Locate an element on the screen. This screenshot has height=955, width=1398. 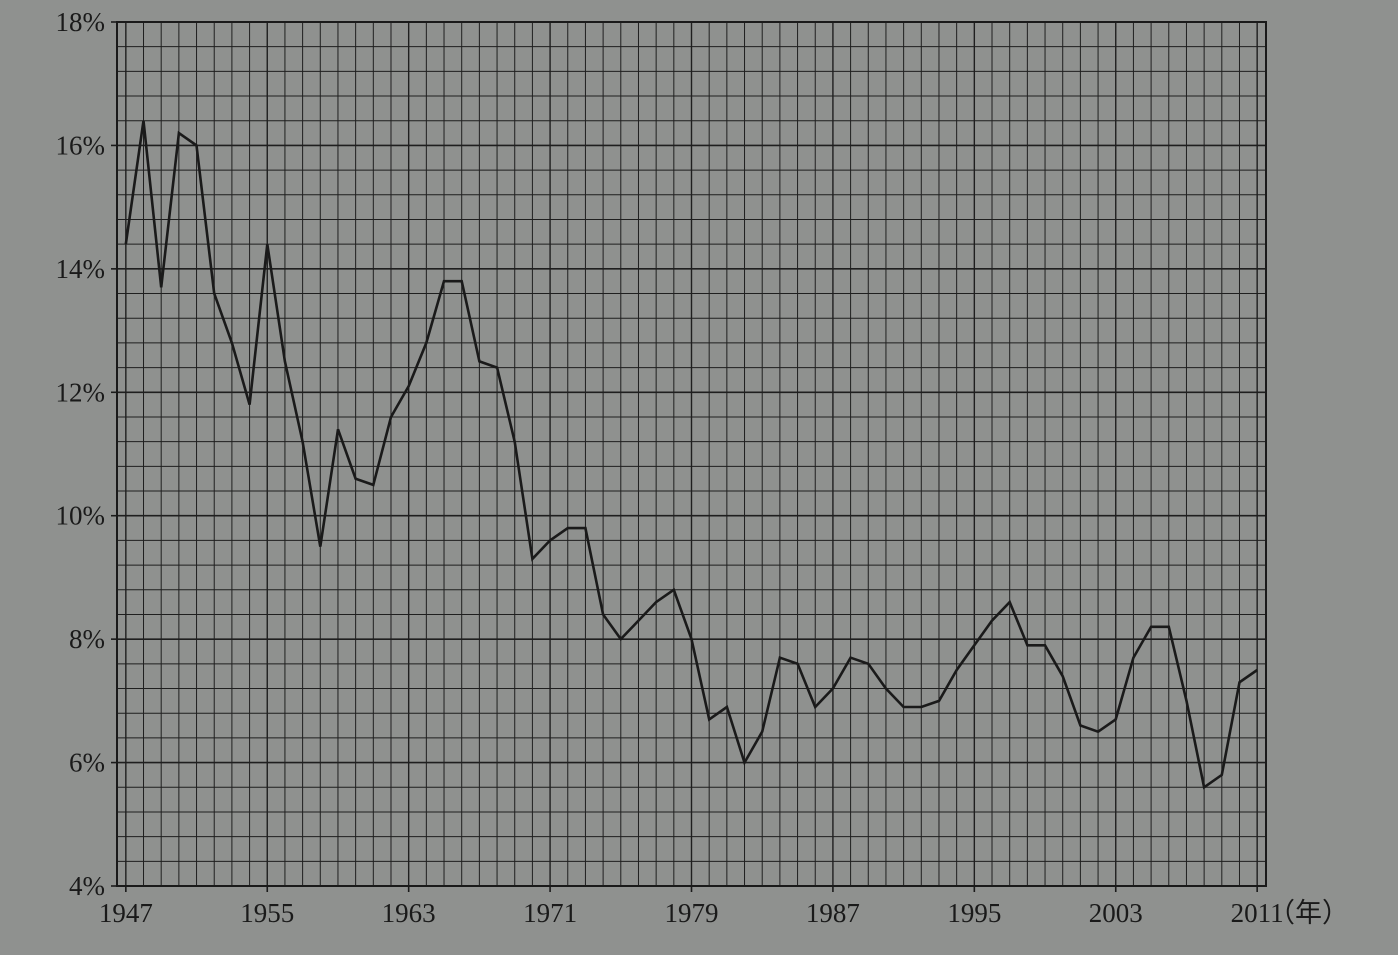
y-axis-tick-labels: 4% 6% 8% 10% 12% 14% 16% 18% is located at coordinates (86, 454).